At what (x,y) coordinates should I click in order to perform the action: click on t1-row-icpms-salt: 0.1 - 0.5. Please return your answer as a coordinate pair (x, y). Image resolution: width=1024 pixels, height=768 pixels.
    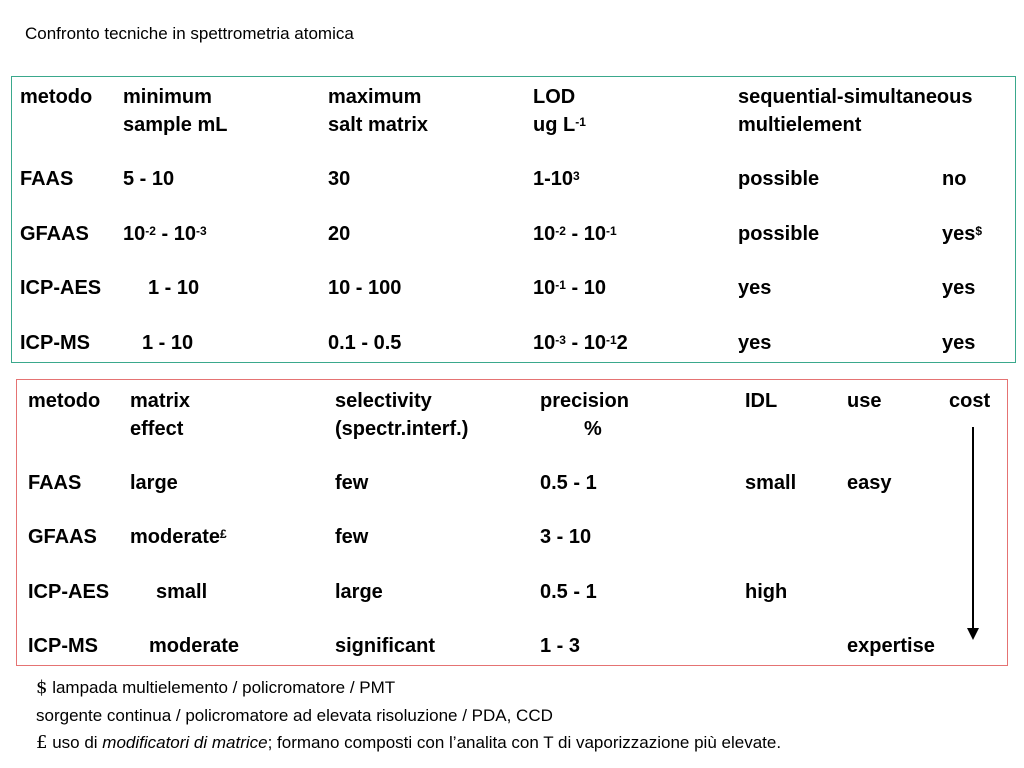
    Looking at the image, I should click on (365, 343).